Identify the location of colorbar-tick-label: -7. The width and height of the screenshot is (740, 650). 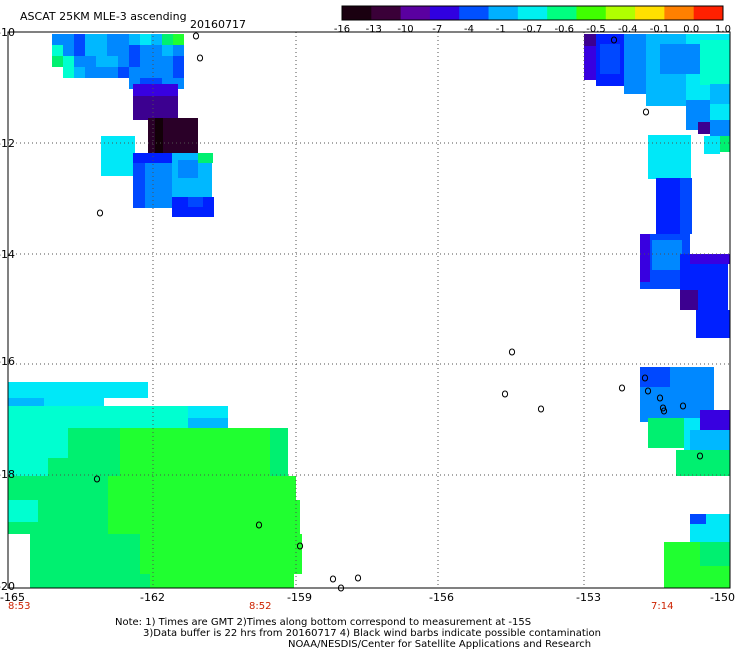
(437, 29).